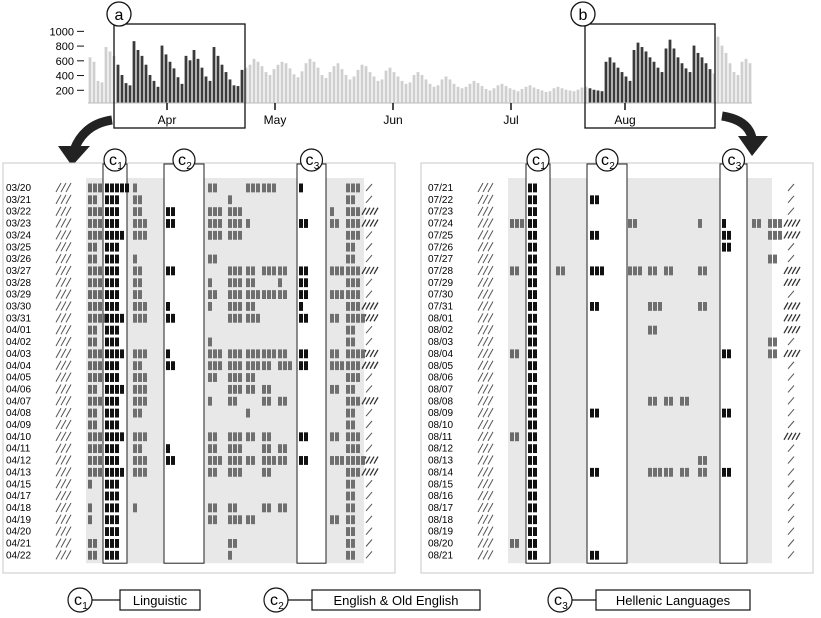 This screenshot has width=821, height=618. Describe the element at coordinates (440, 461) in the screenshot. I see `date-label: 08/13` at that location.